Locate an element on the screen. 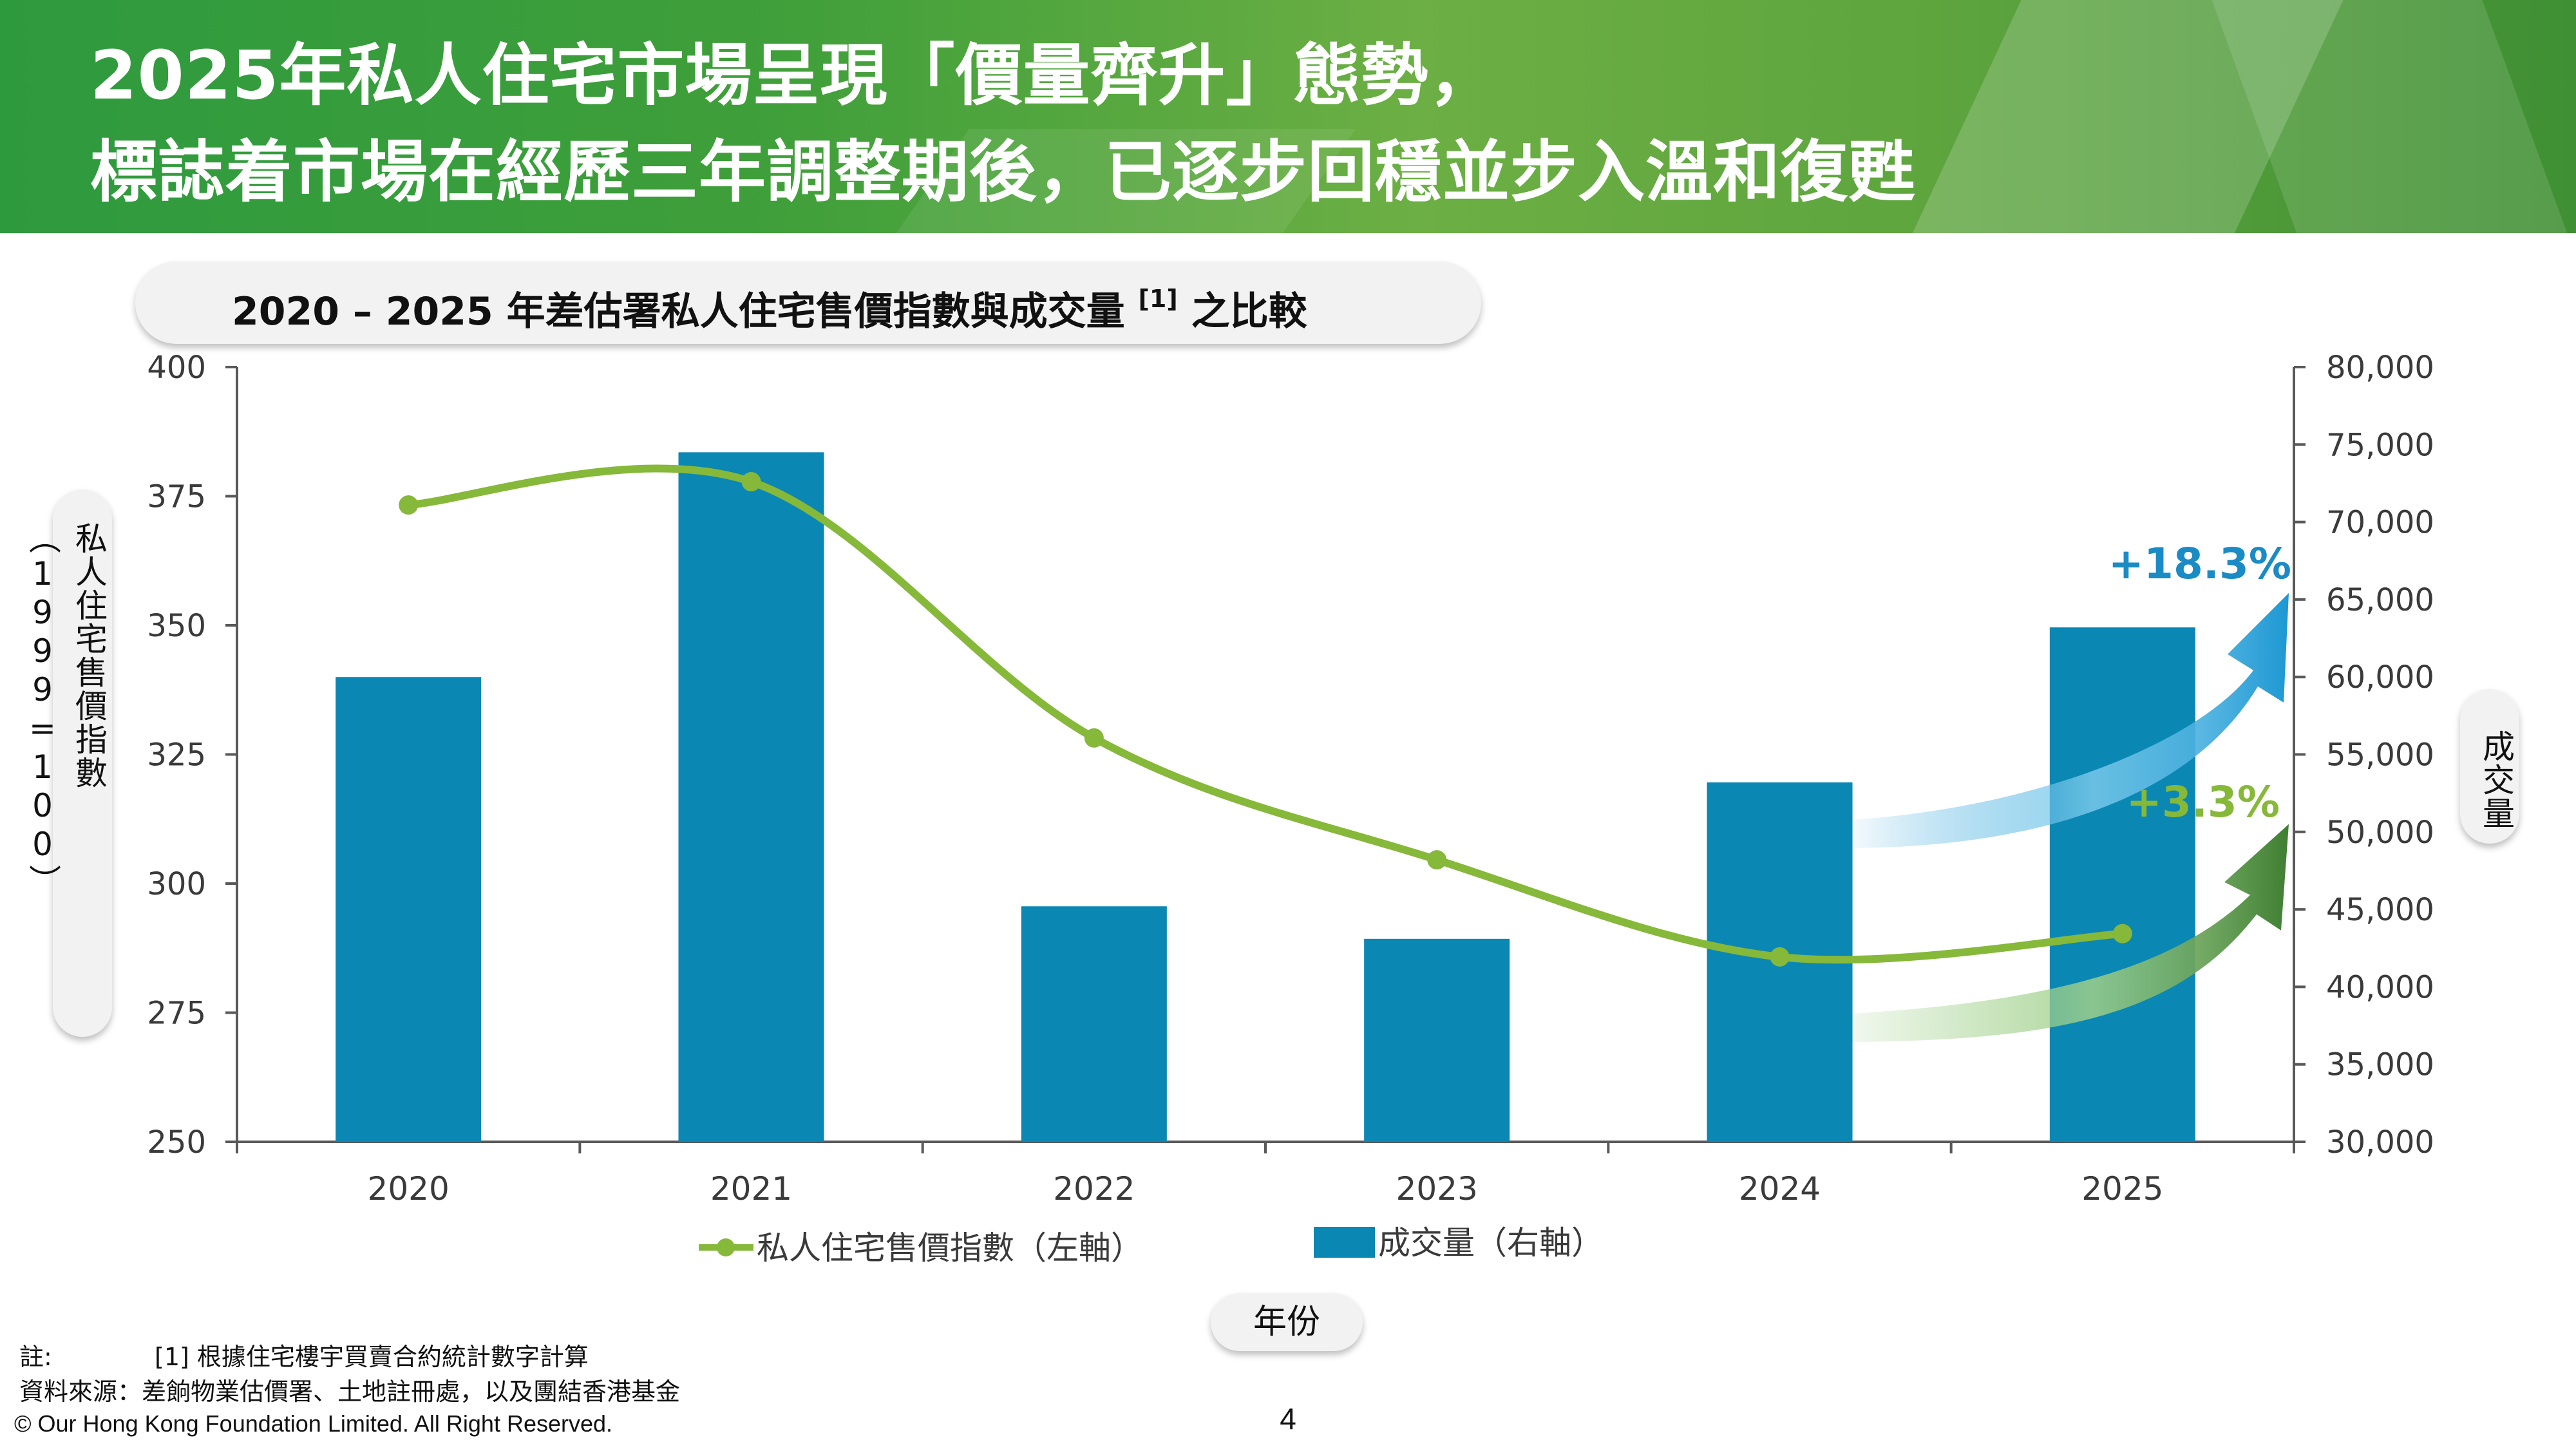 The width and height of the screenshot is (2576, 1449). chart-title-suffix: 之比較 is located at coordinates (1249, 311).